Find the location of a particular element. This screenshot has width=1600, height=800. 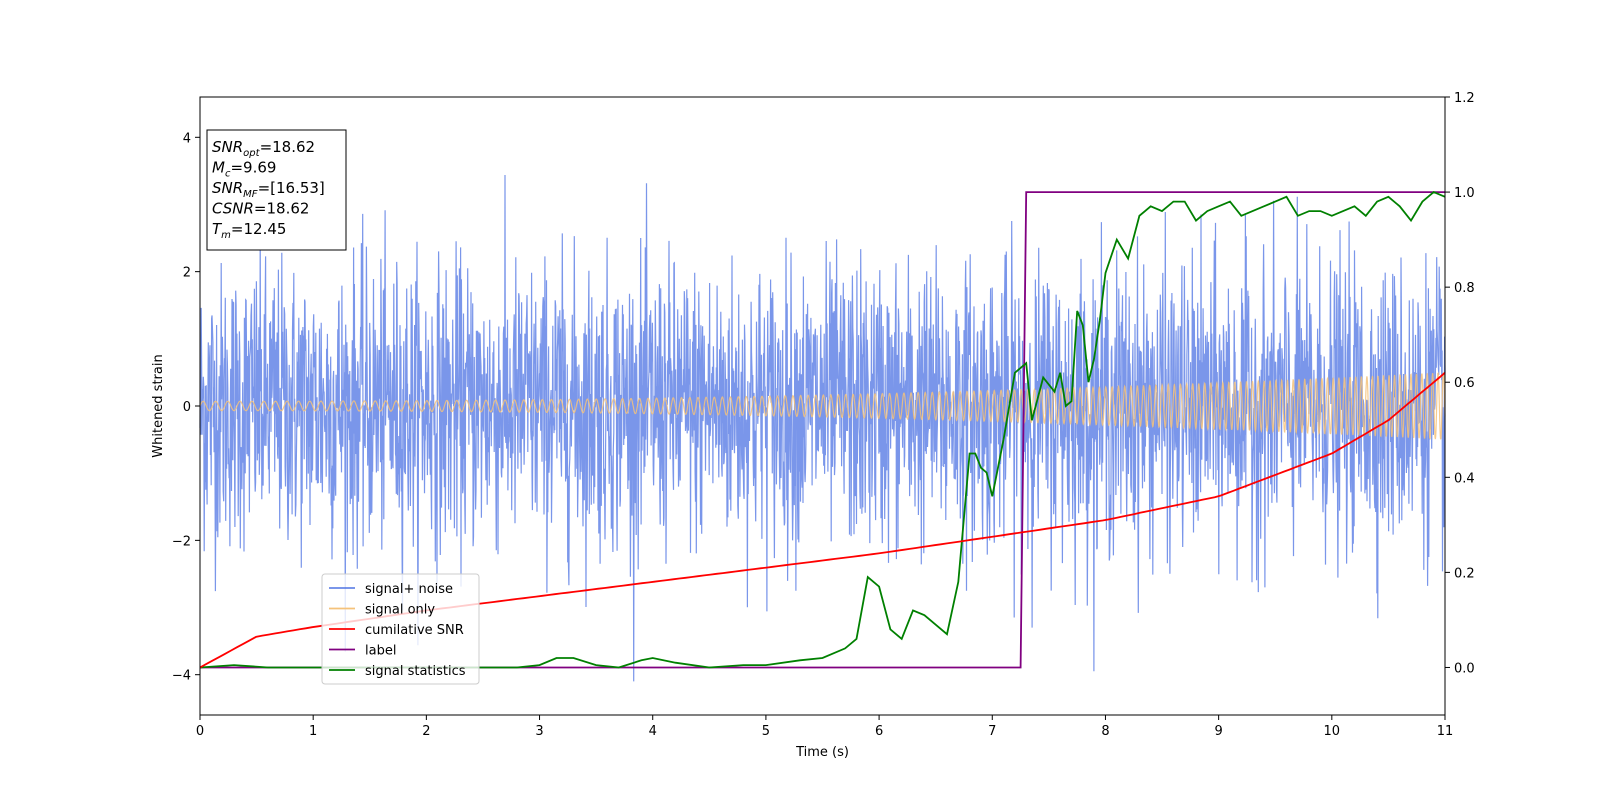

x-tick-label: 6 is located at coordinates (879, 731).